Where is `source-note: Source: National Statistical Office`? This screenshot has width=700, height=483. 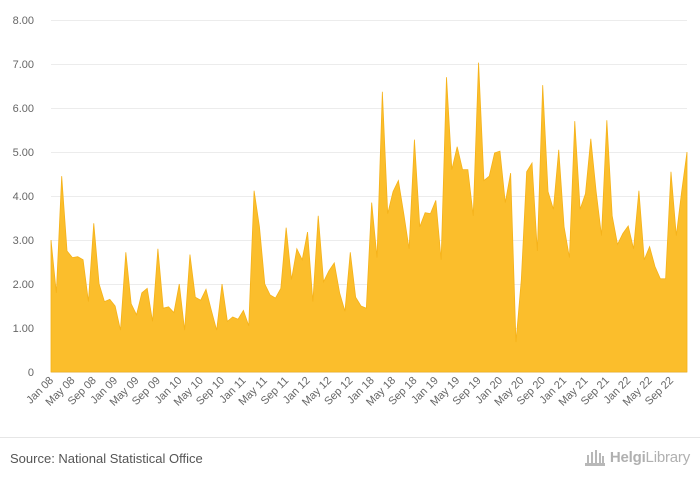
source-note: Source: National Statistical Office is located at coordinates (106, 458).